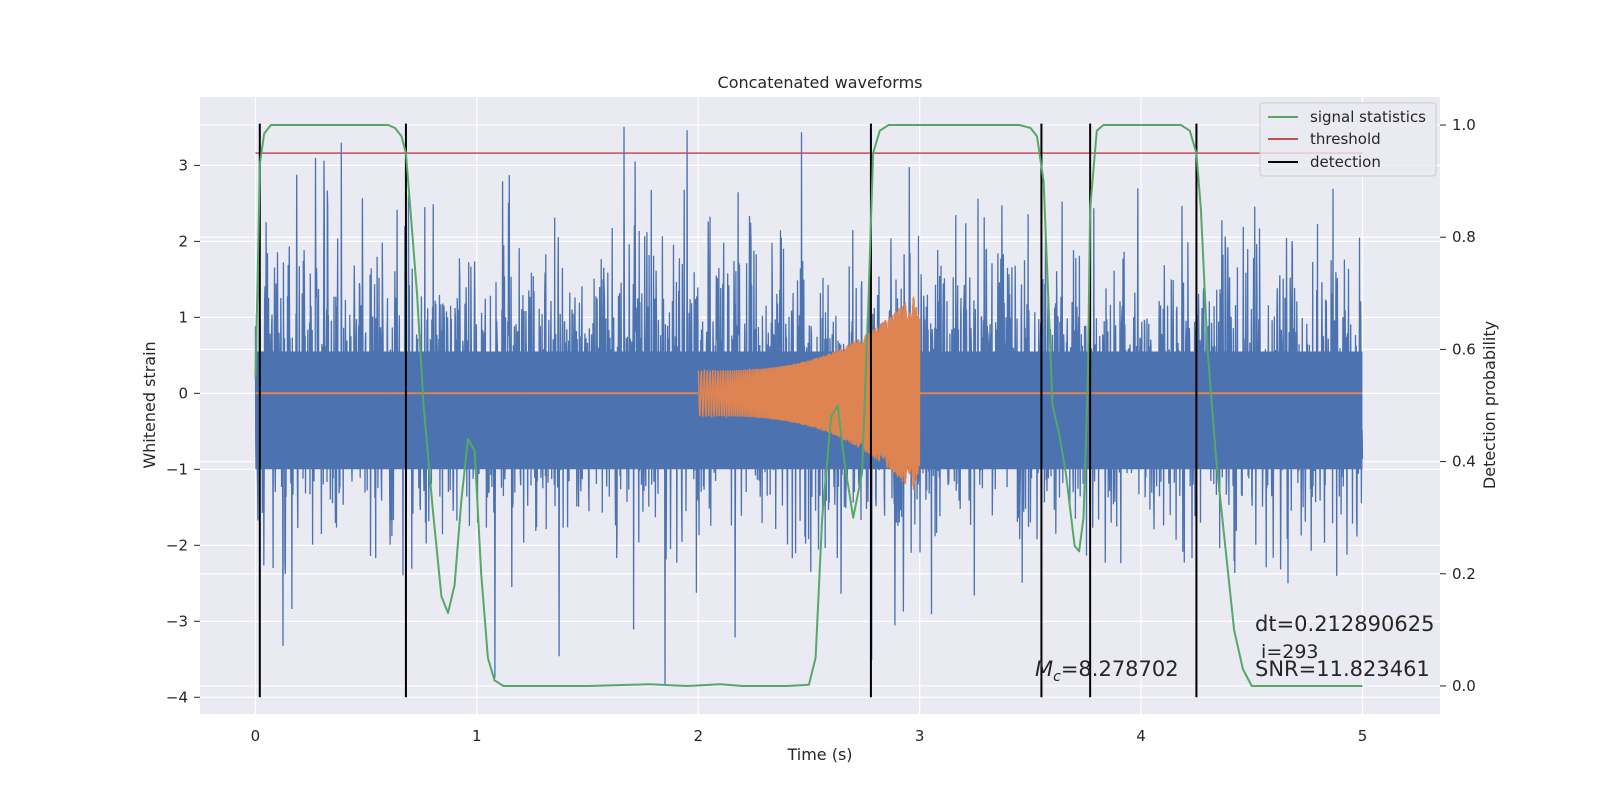 The height and width of the screenshot is (800, 1600). What do you see at coordinates (1464, 349) in the screenshot?
I see `y2-tick-label: 0.6` at bounding box center [1464, 349].